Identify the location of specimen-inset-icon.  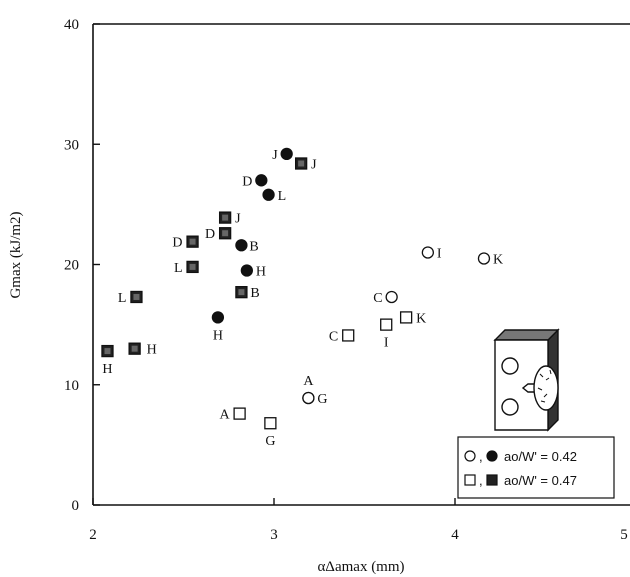
(526, 380).